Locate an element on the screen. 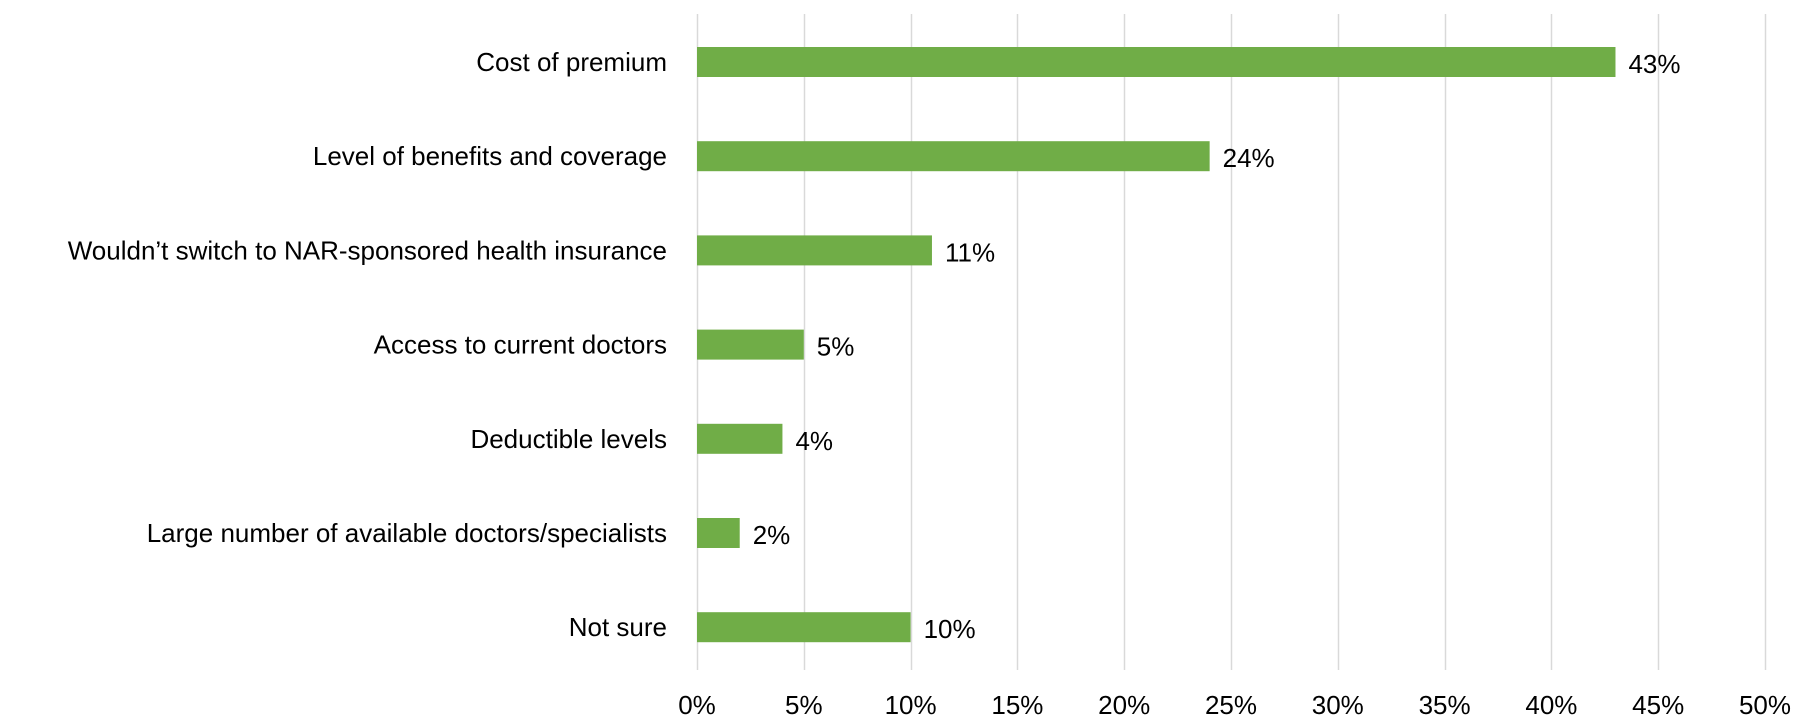 This screenshot has width=1801, height=726. category-label-2: Level of benefits and coverage is located at coordinates (490, 156).